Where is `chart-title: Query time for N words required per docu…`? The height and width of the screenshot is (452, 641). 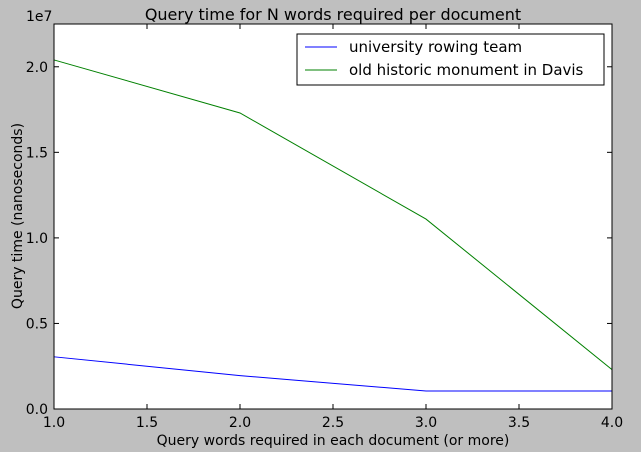
chart-title: Query time for N words required per docu… is located at coordinates (333, 14).